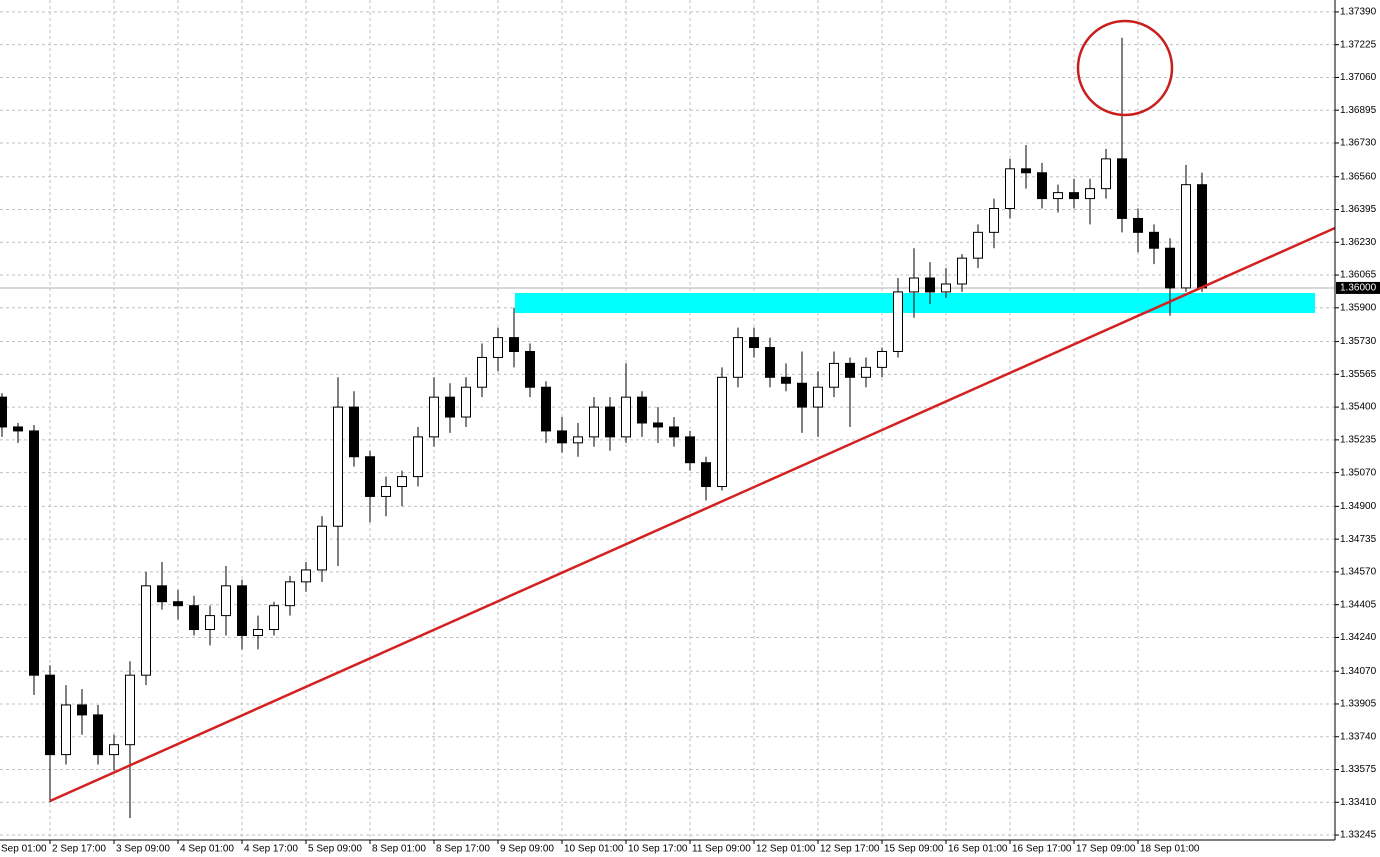 This screenshot has width=1380, height=857. Describe the element at coordinates (1358, 637) in the screenshot. I see `y-tick-label: 1.34240` at that location.